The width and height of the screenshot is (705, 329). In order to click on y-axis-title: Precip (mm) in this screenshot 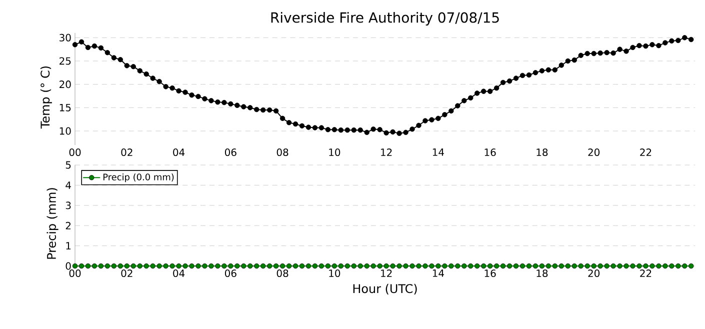, I will do `click(52, 223)`.